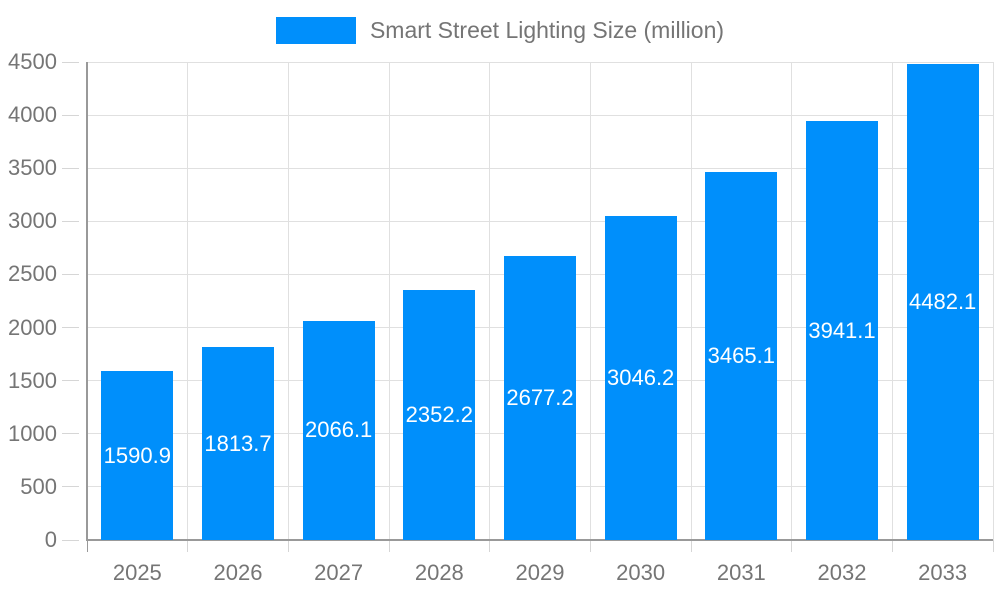 This screenshot has height=600, width=1000. Describe the element at coordinates (315, 30) in the screenshot. I see `legend-color-swatch` at that location.